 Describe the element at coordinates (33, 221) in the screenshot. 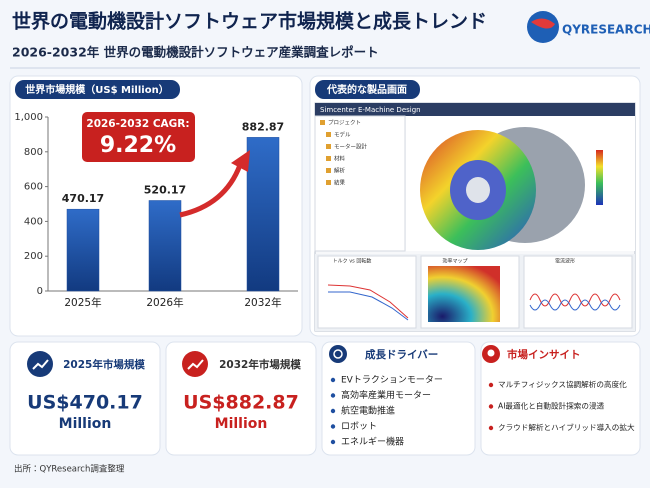

I see `y-tick-label: 400` at that location.